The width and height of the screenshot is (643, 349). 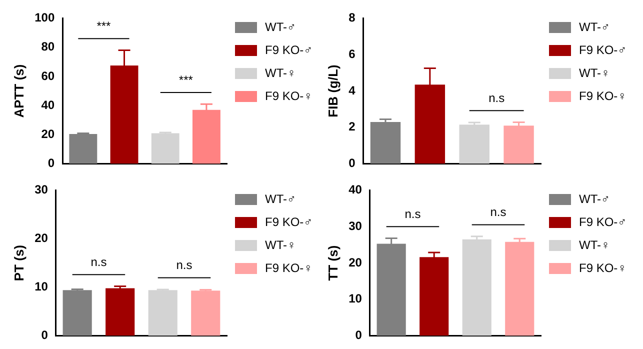 I want to click on y-tick-label: 80, so click(x=48, y=47).